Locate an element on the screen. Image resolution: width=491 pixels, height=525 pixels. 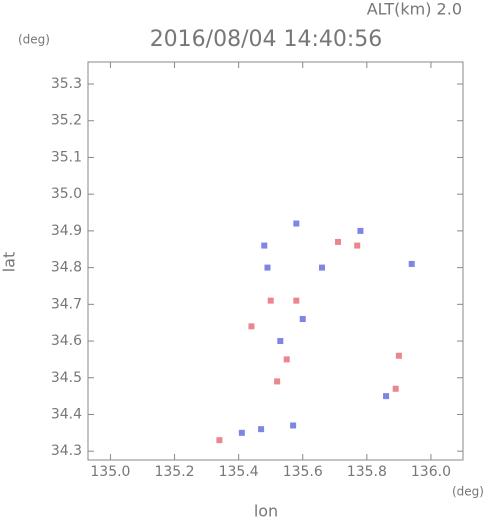
y-tick-label: 35.2 is located at coordinates (66, 121).